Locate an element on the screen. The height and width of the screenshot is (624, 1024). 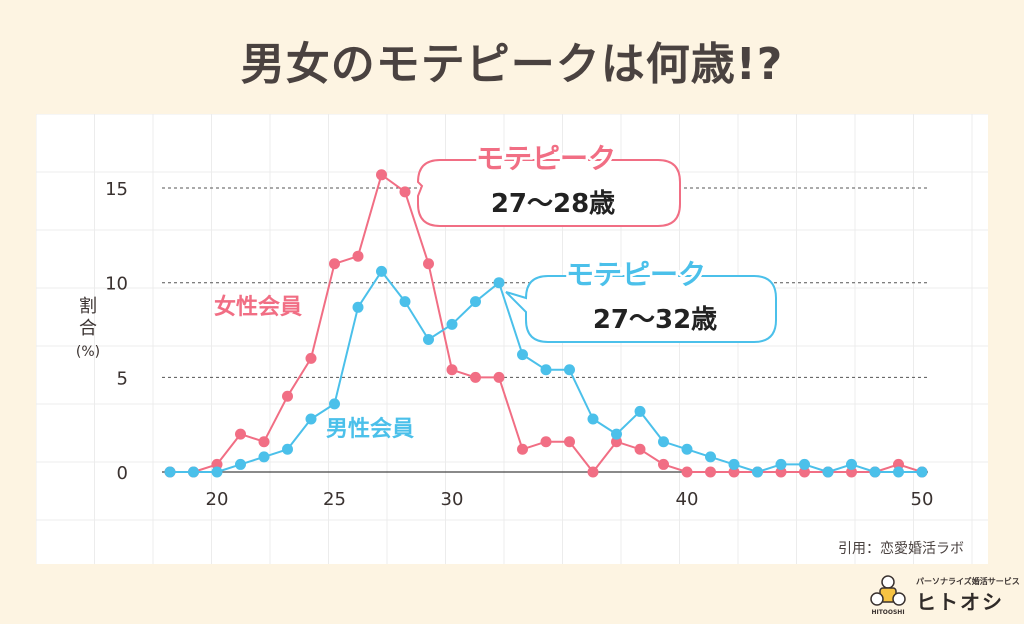
series-label: 男性会員 is located at coordinates (370, 429).